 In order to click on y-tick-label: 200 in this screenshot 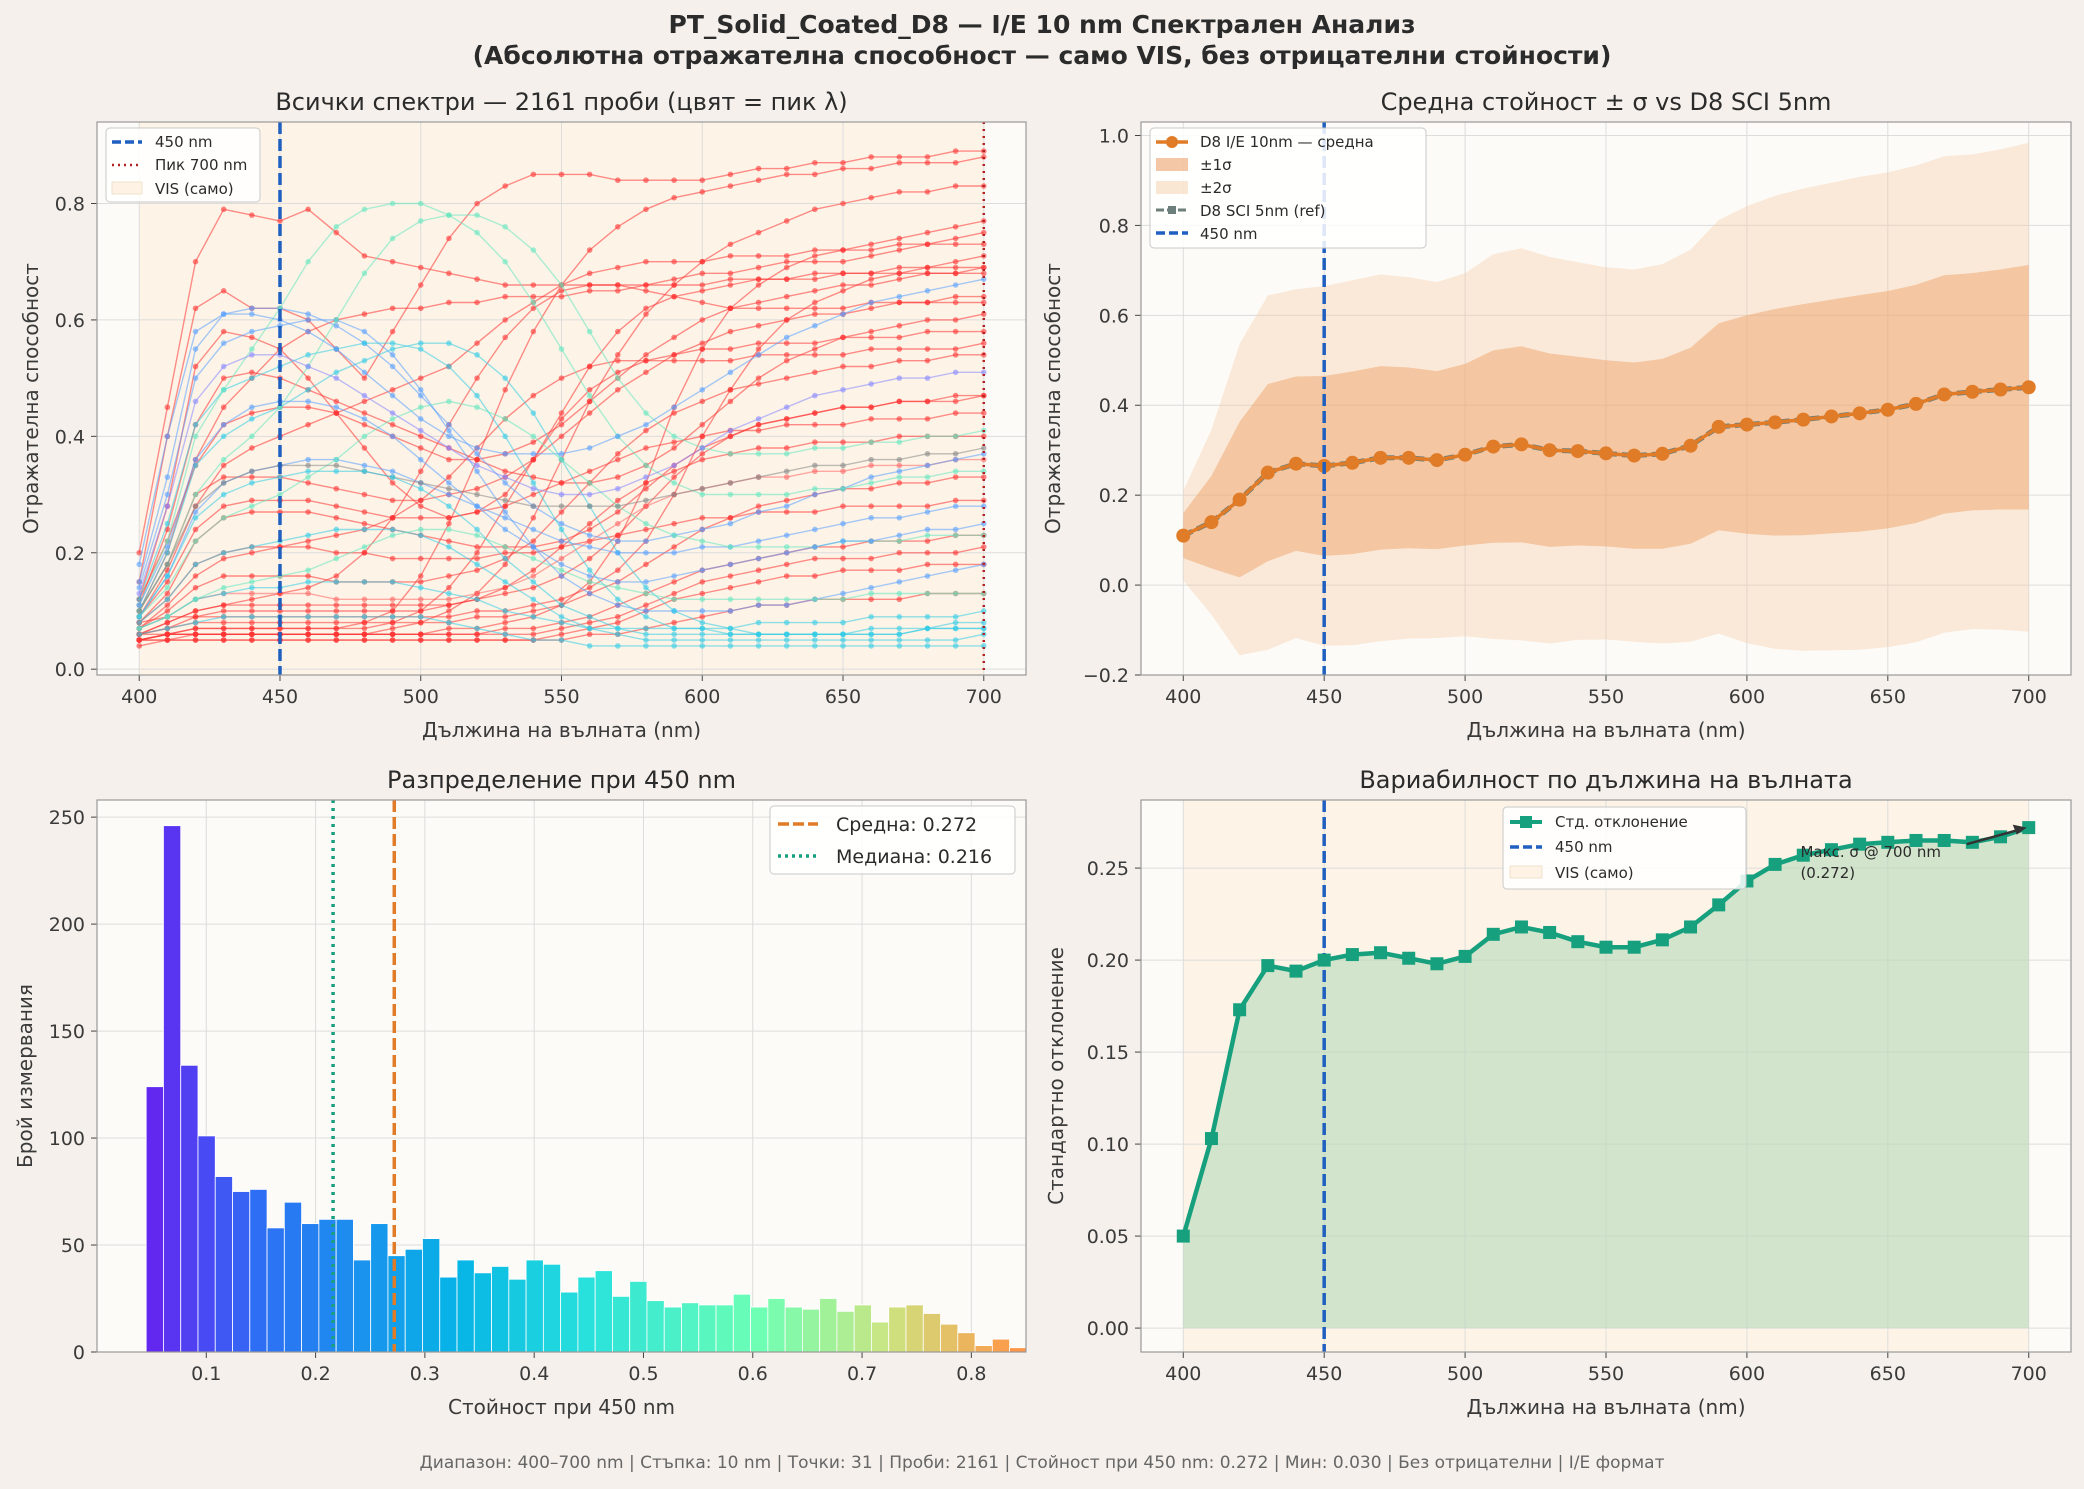, I will do `click(67, 925)`.